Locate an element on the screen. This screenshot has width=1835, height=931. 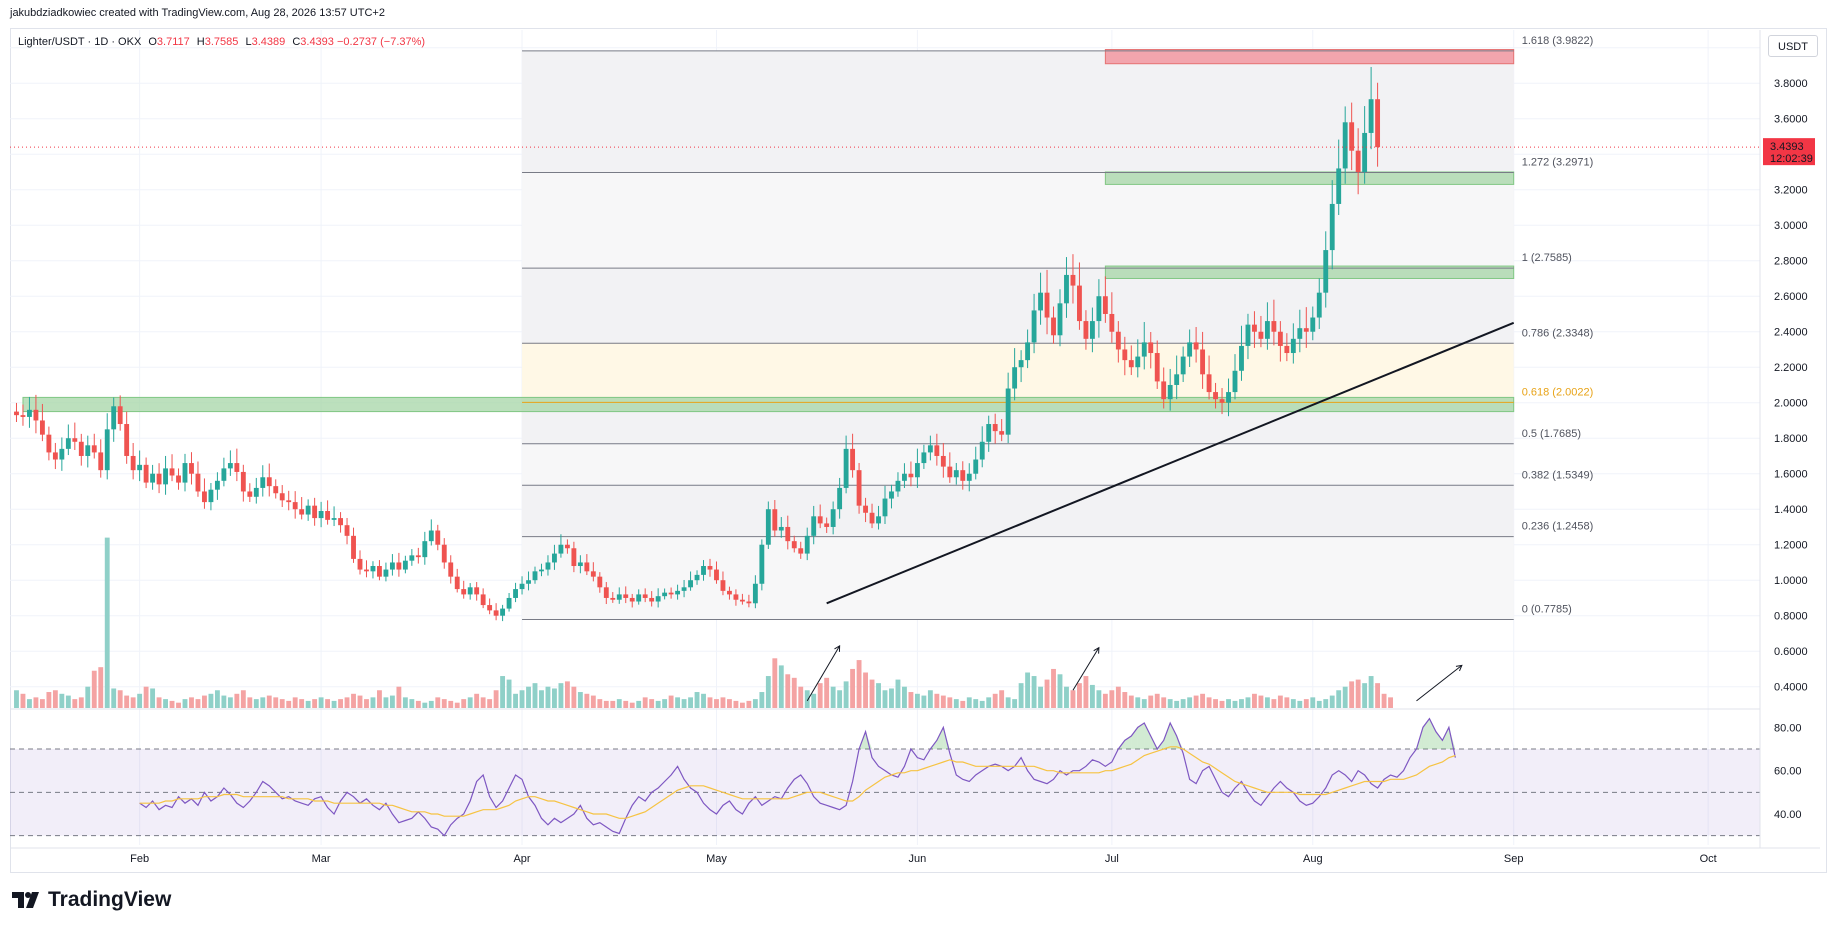
change-value: −0.2737 (−7.37%) is located at coordinates (381, 42).